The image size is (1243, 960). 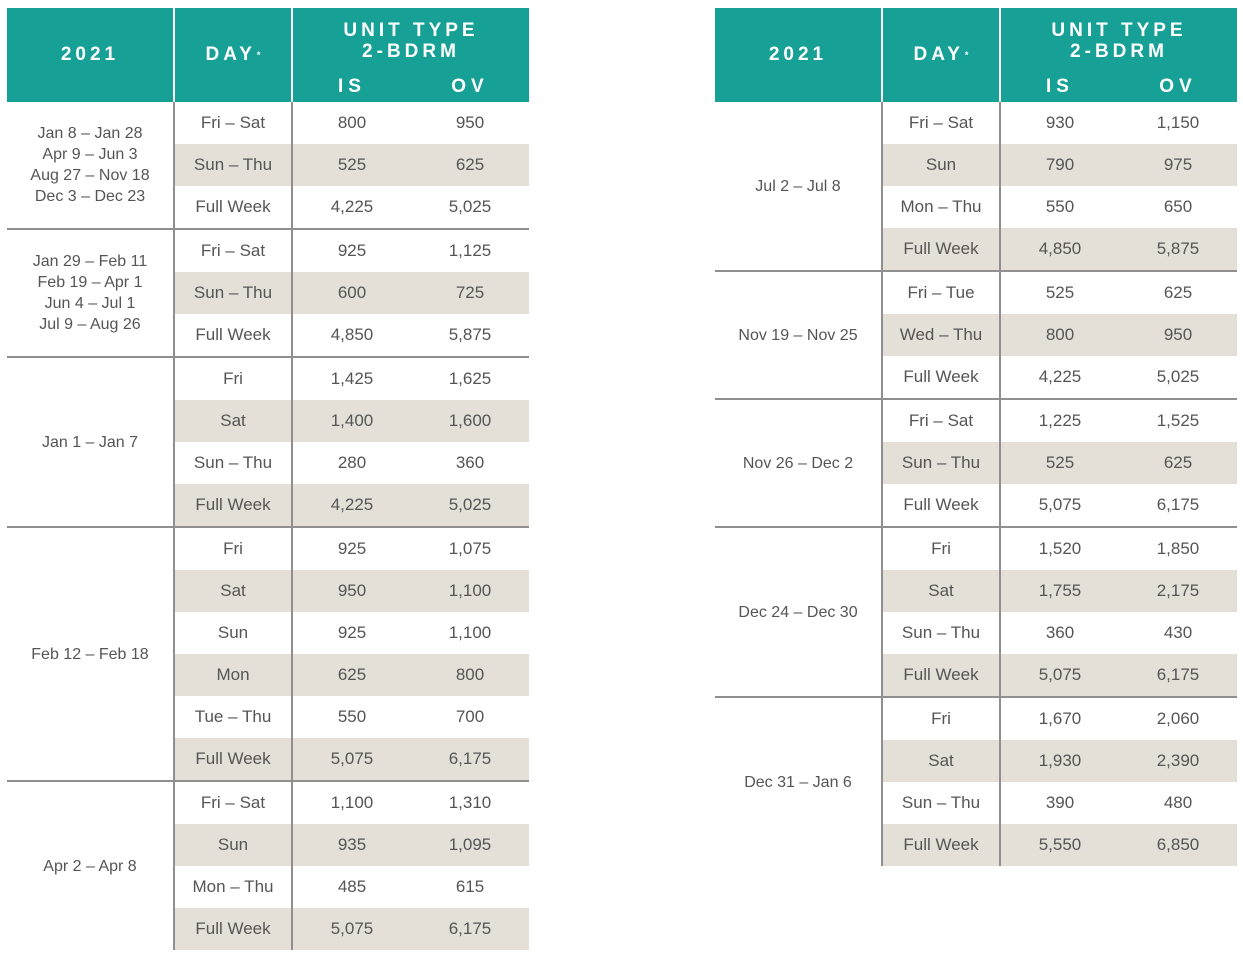 I want to click on unit-type-header: UNIT TYPE 2-BDRM IS OV, so click(x=411, y=55).